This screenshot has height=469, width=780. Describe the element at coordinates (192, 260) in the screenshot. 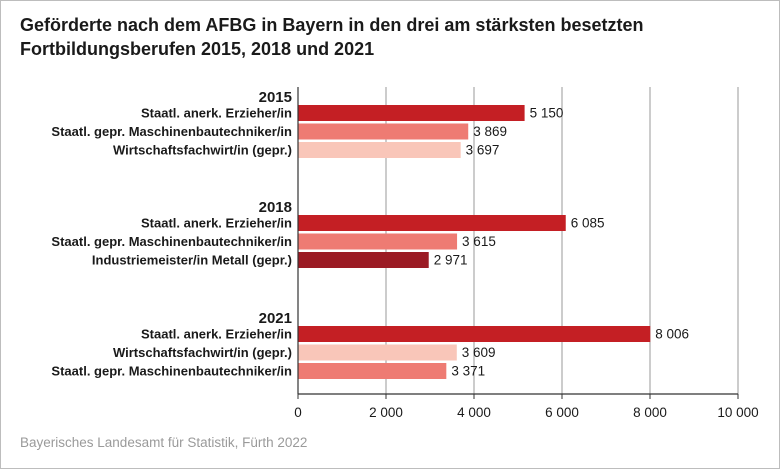

I see `category-label: Industriemeister/in Metall (gepr.)` at that location.